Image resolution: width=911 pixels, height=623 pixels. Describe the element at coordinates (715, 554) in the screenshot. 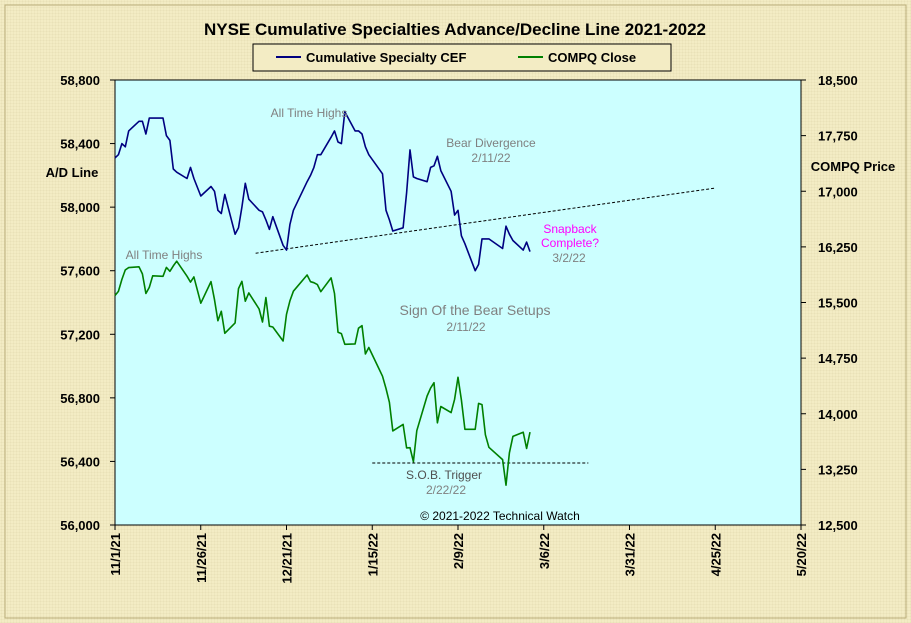

I see `x-tick-label: 4/25/22` at that location.